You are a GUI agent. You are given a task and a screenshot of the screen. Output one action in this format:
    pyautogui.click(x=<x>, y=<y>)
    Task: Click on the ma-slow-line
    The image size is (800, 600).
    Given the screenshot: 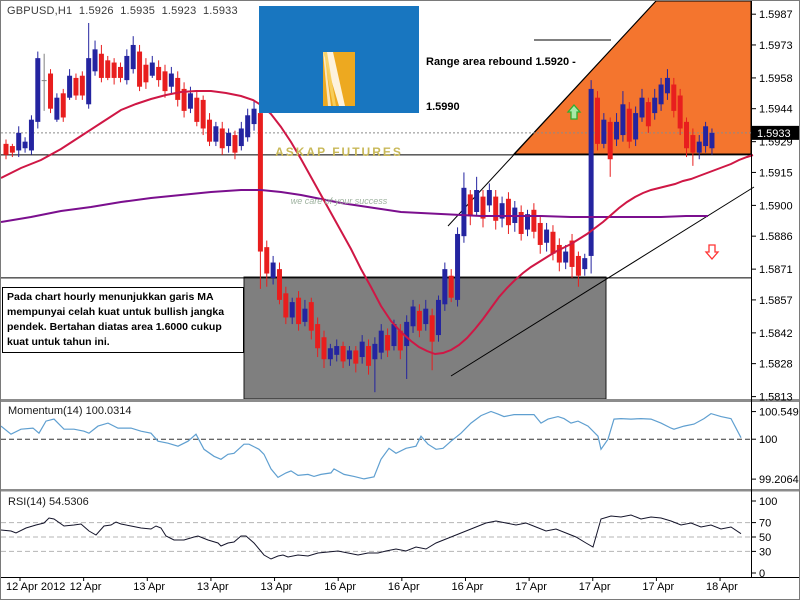 What is the action you would take?
    pyautogui.click(x=354, y=206)
    